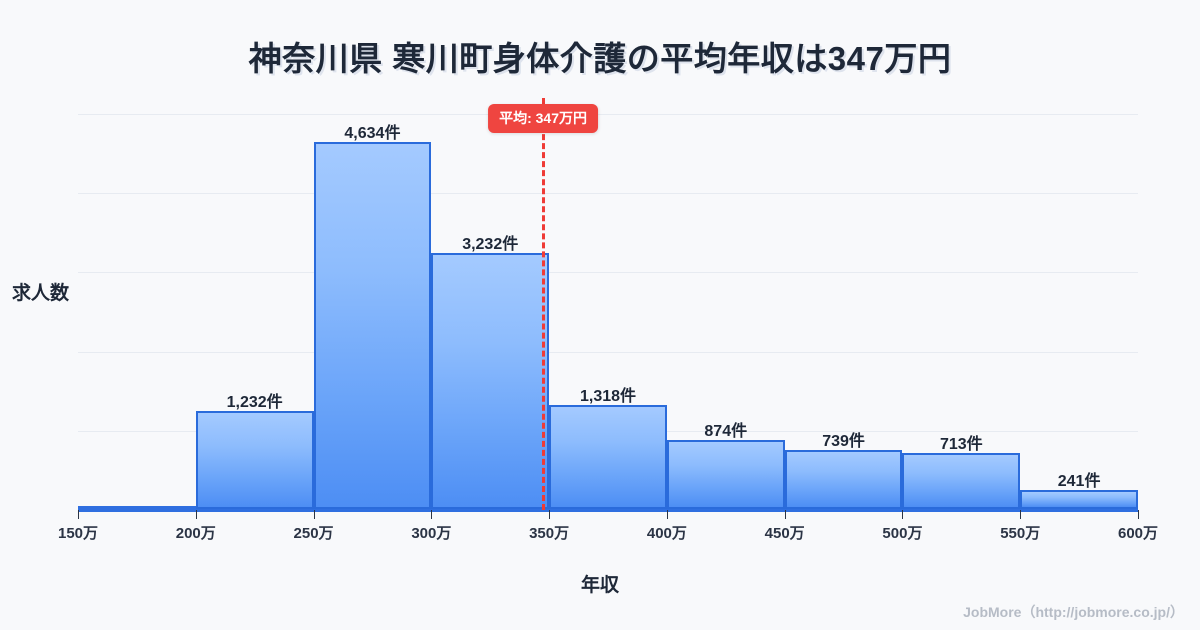 The height and width of the screenshot is (630, 1200). Describe the element at coordinates (1138, 533) in the screenshot. I see `x-axis-tick-label: 600万` at that location.